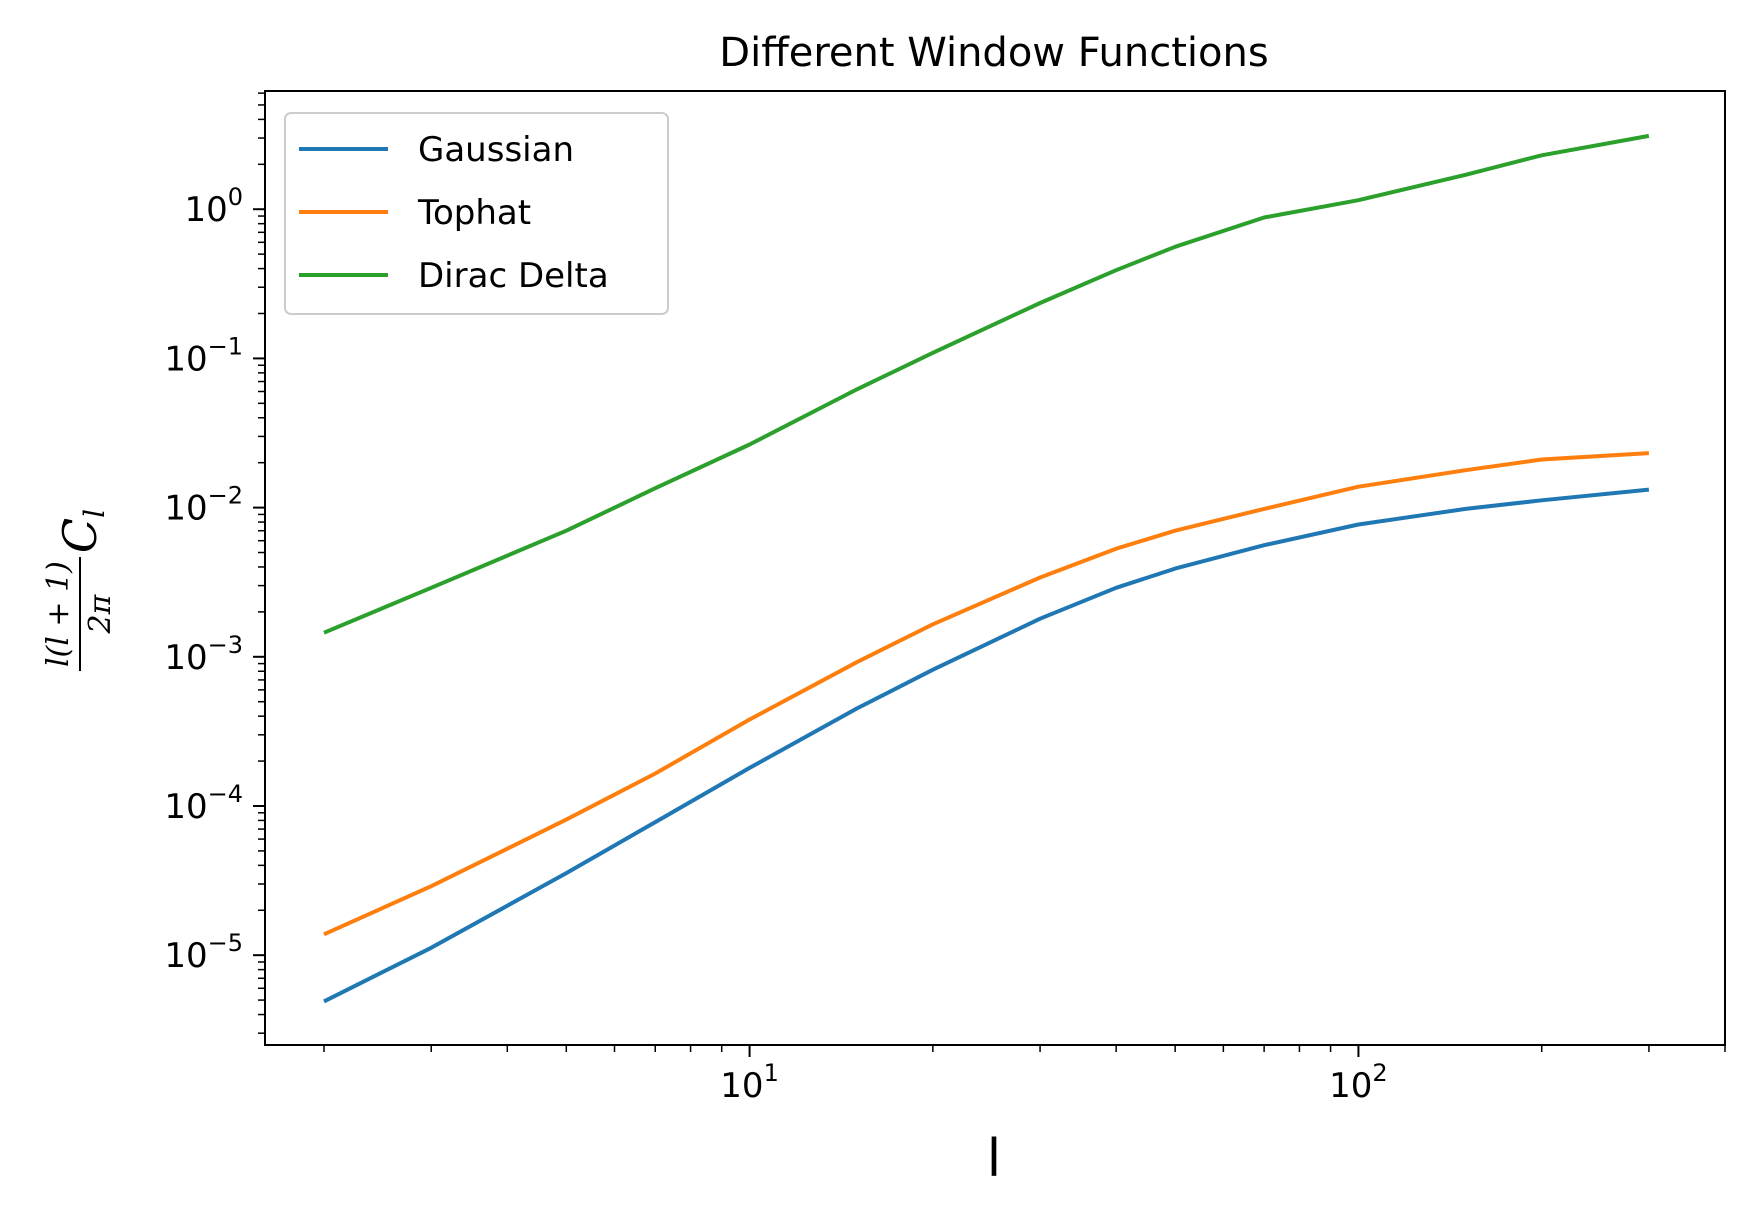 This screenshot has width=1749, height=1216. I want to click on legend-label: Dirac Delta, so click(513, 276).